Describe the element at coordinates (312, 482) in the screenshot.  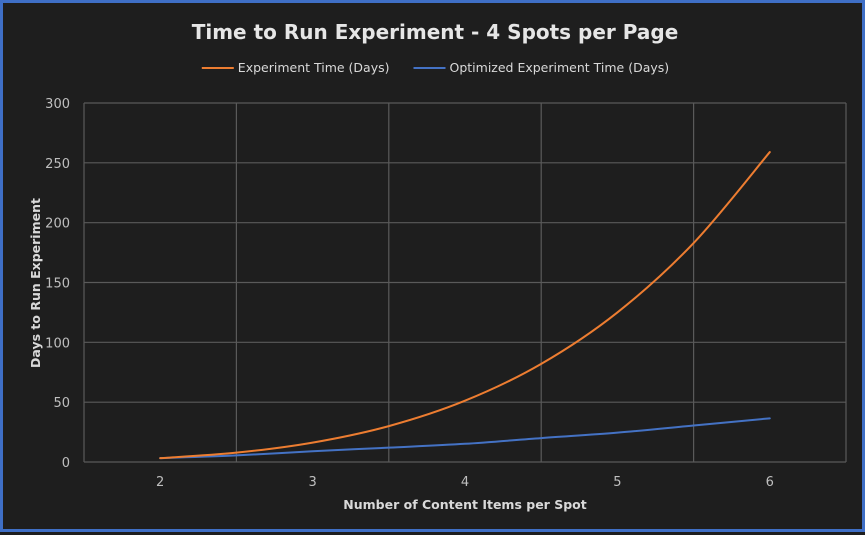
I see `x-tick-label: 3` at that location.